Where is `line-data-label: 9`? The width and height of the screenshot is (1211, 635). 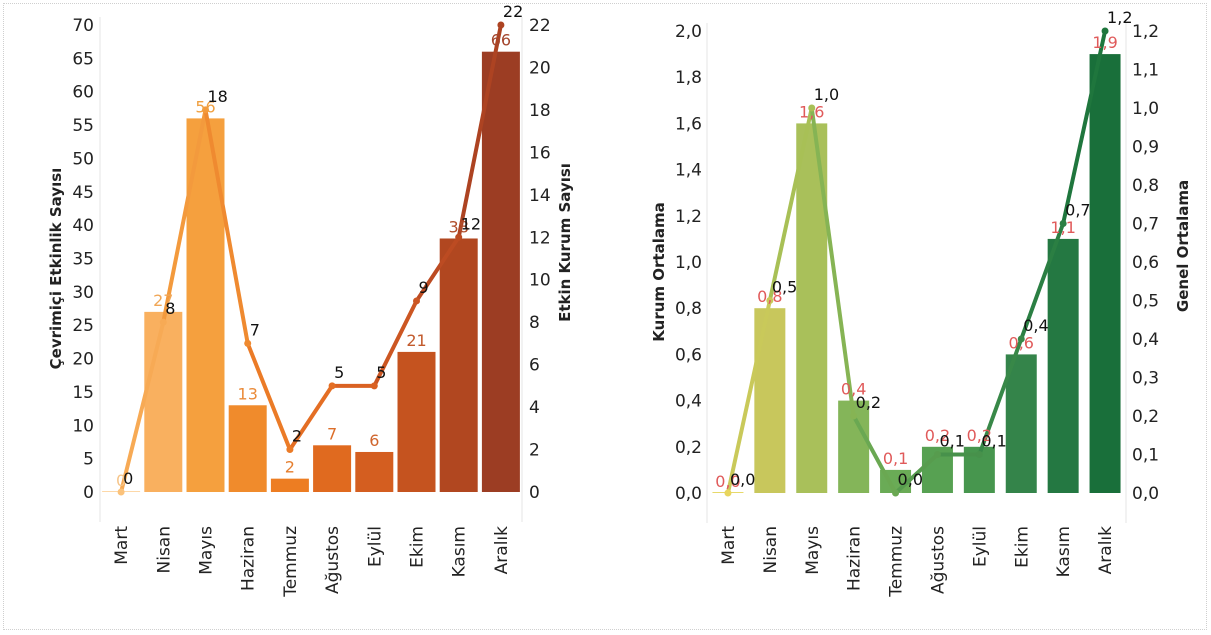
line-data-label: 9 is located at coordinates (424, 287).